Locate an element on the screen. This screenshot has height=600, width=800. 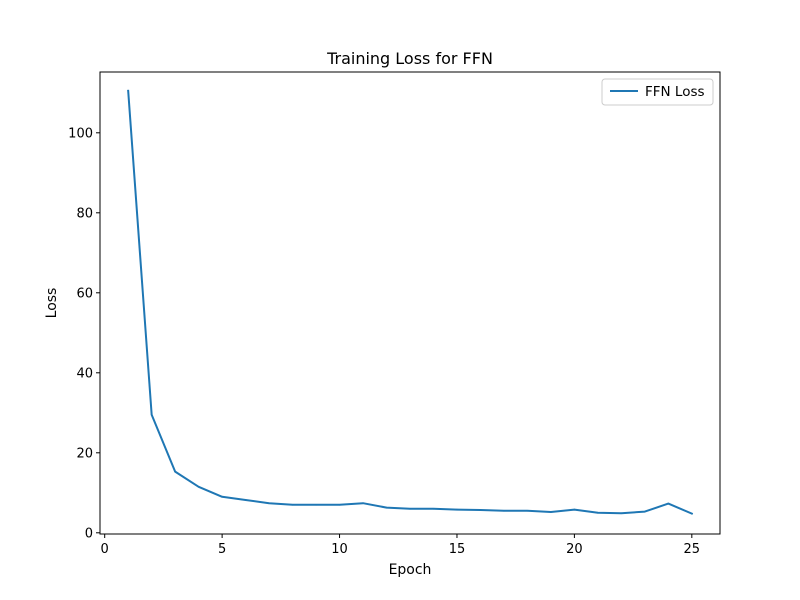
y-tick-label: 60 is located at coordinates (84, 293).